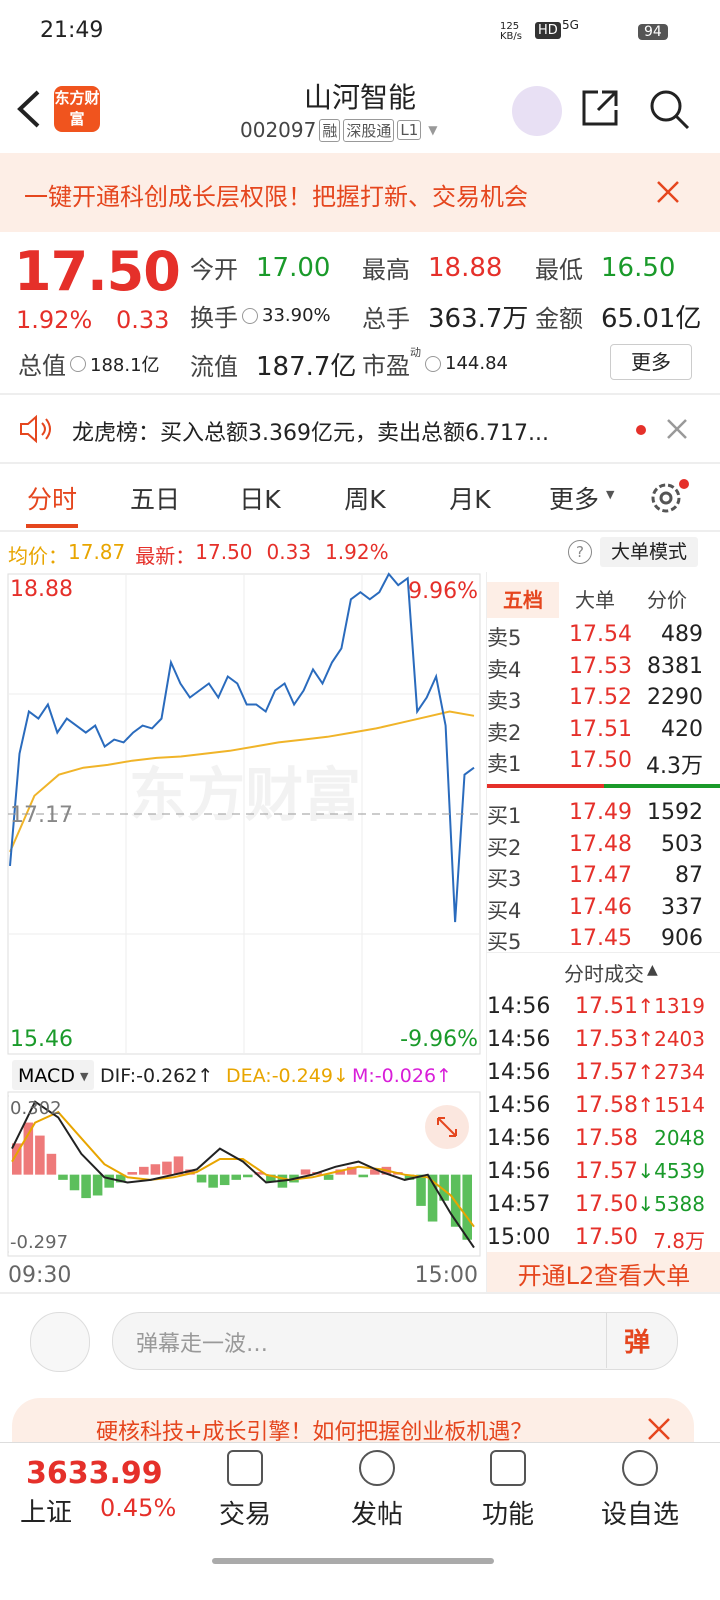  Describe the element at coordinates (653, 32) in the screenshot. I see `battery: 94` at that location.